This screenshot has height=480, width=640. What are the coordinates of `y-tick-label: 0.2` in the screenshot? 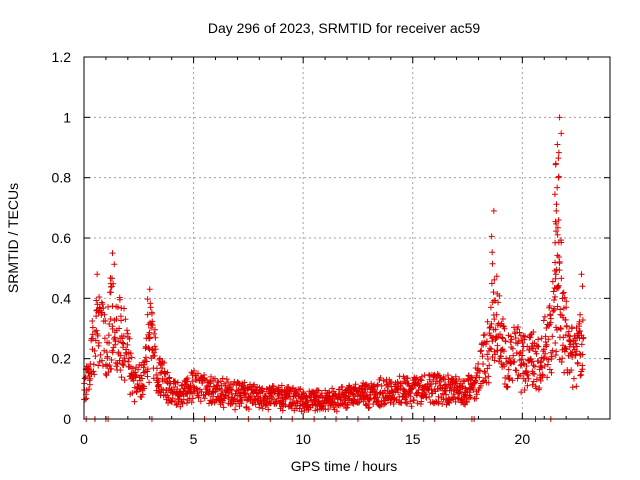 It's located at (62, 359).